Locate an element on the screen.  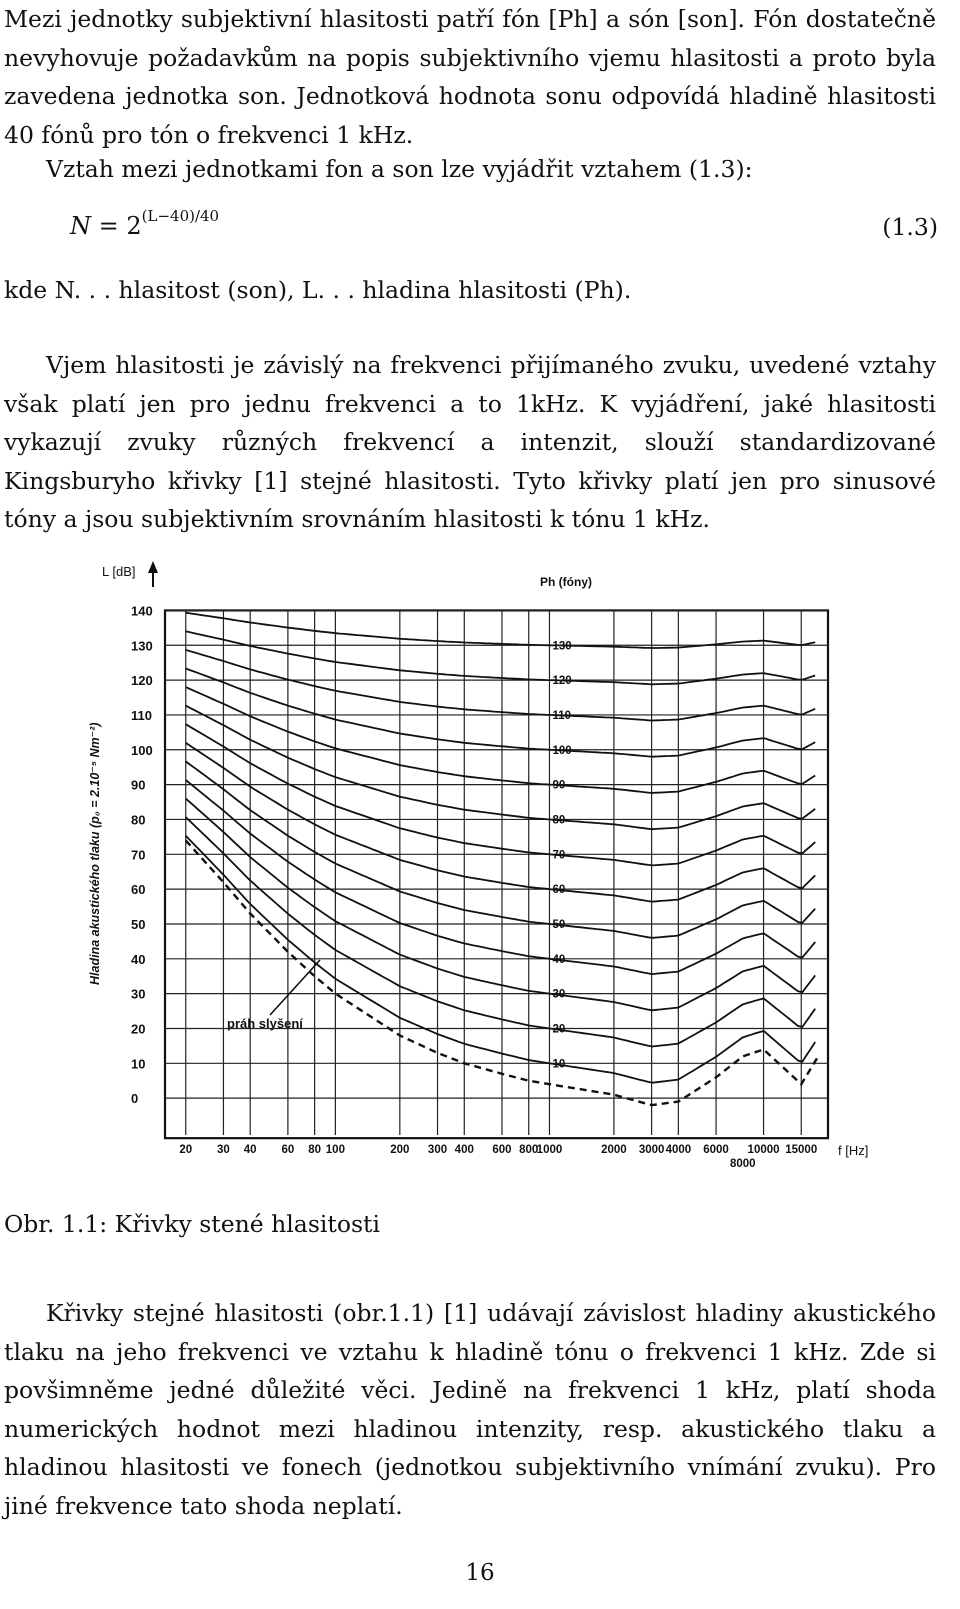
curve-label: 120 is located at coordinates (561, 681).